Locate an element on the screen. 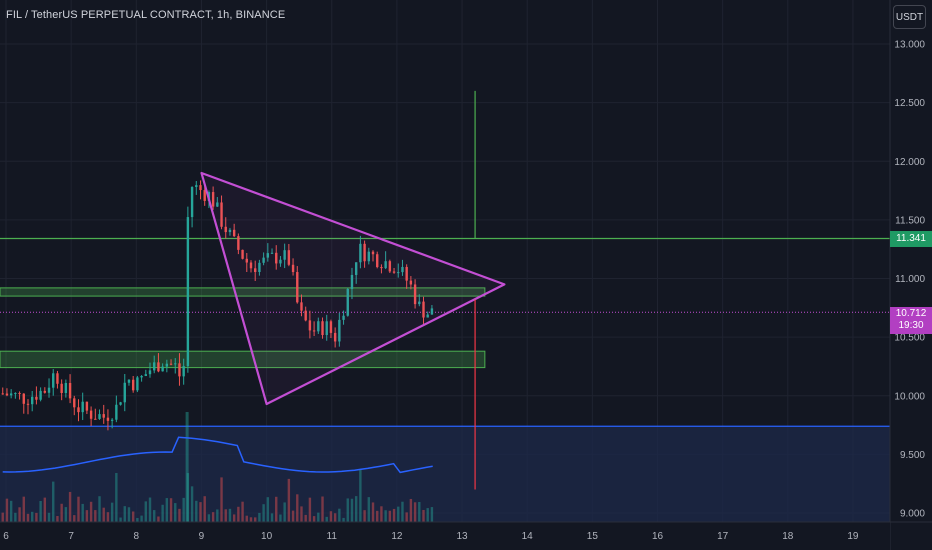  time-tick-label: 18 is located at coordinates (788, 536).